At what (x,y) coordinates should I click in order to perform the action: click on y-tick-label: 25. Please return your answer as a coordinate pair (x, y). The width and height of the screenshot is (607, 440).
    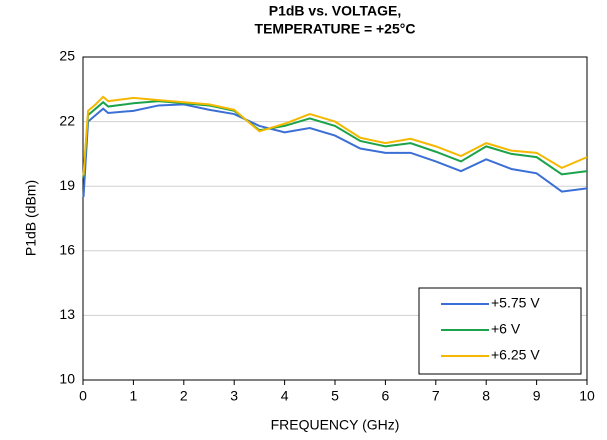
    Looking at the image, I should click on (67, 56).